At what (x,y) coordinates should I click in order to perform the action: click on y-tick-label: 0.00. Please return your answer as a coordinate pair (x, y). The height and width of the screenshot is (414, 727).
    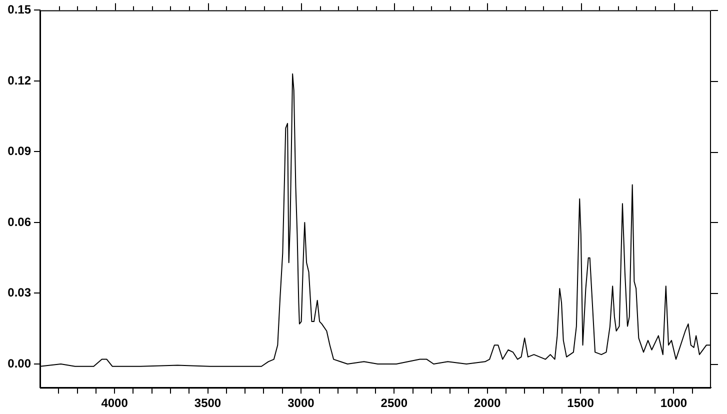
    Looking at the image, I should click on (20, 363).